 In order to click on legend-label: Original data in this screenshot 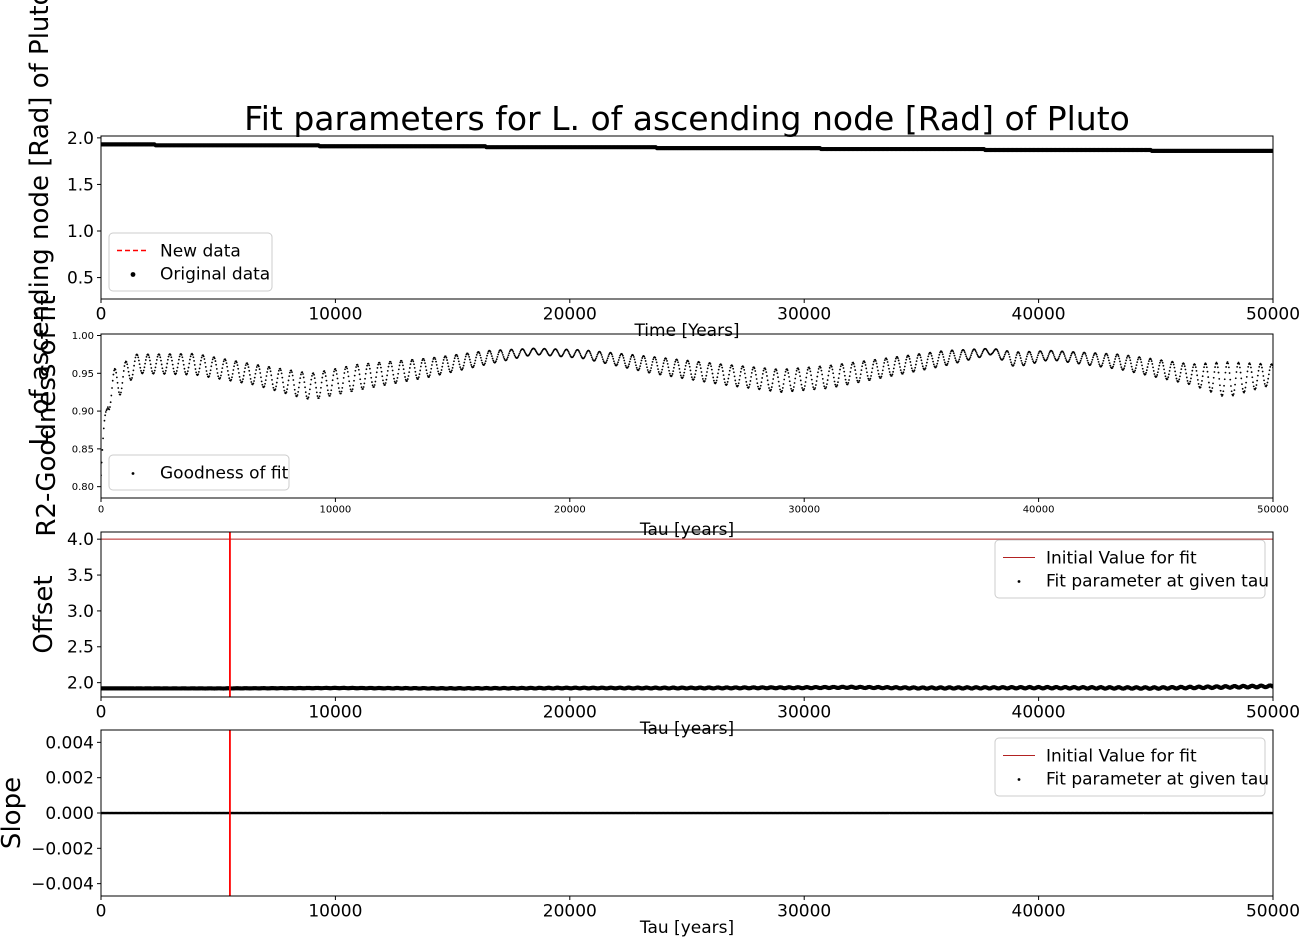, I will do `click(215, 275)`.